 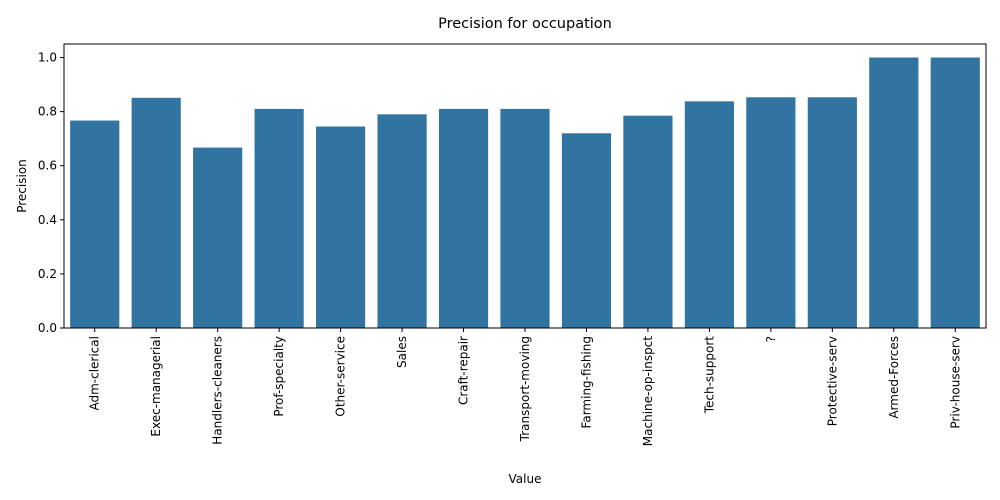 What do you see at coordinates (279, 376) in the screenshot?
I see `x-tick-label-3: Prof-specialty` at bounding box center [279, 376].